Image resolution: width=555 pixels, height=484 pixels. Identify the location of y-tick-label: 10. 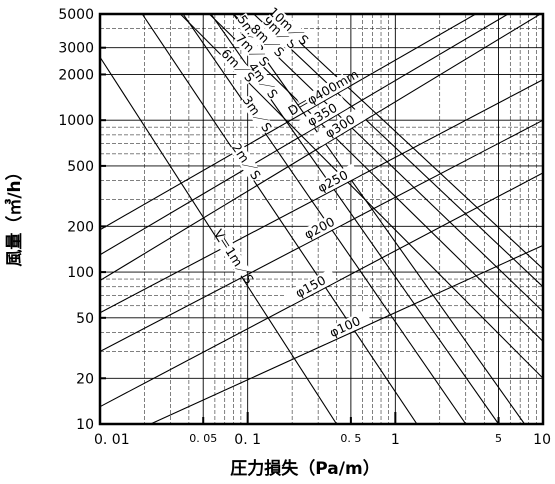
(85, 425).